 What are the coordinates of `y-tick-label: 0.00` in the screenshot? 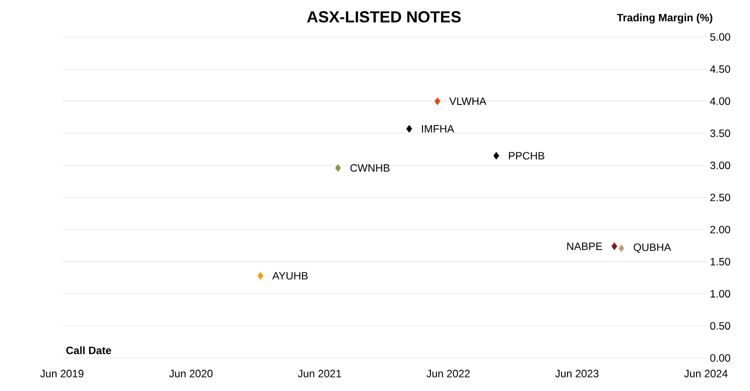 It's located at (720, 358).